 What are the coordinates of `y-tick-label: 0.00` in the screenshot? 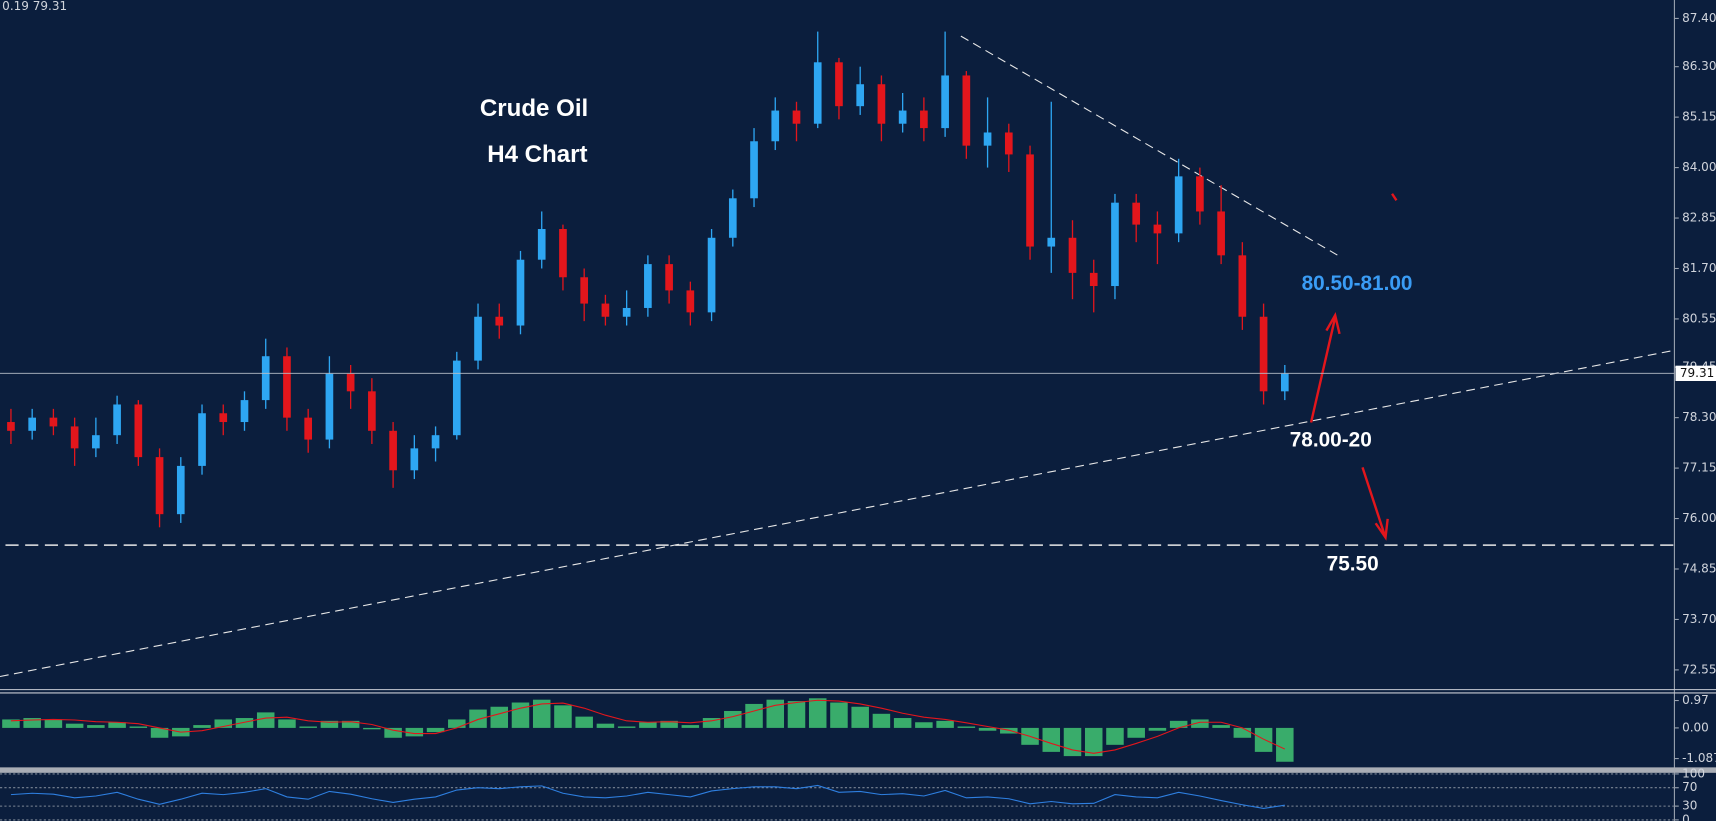 It's located at (1695, 727).